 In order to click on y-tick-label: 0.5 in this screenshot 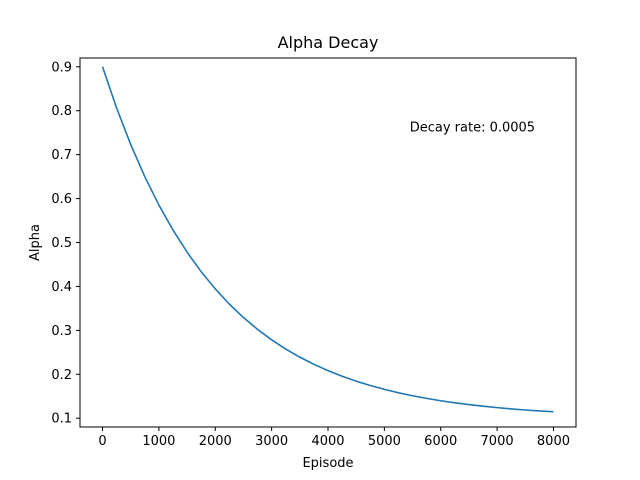, I will do `click(61, 243)`.